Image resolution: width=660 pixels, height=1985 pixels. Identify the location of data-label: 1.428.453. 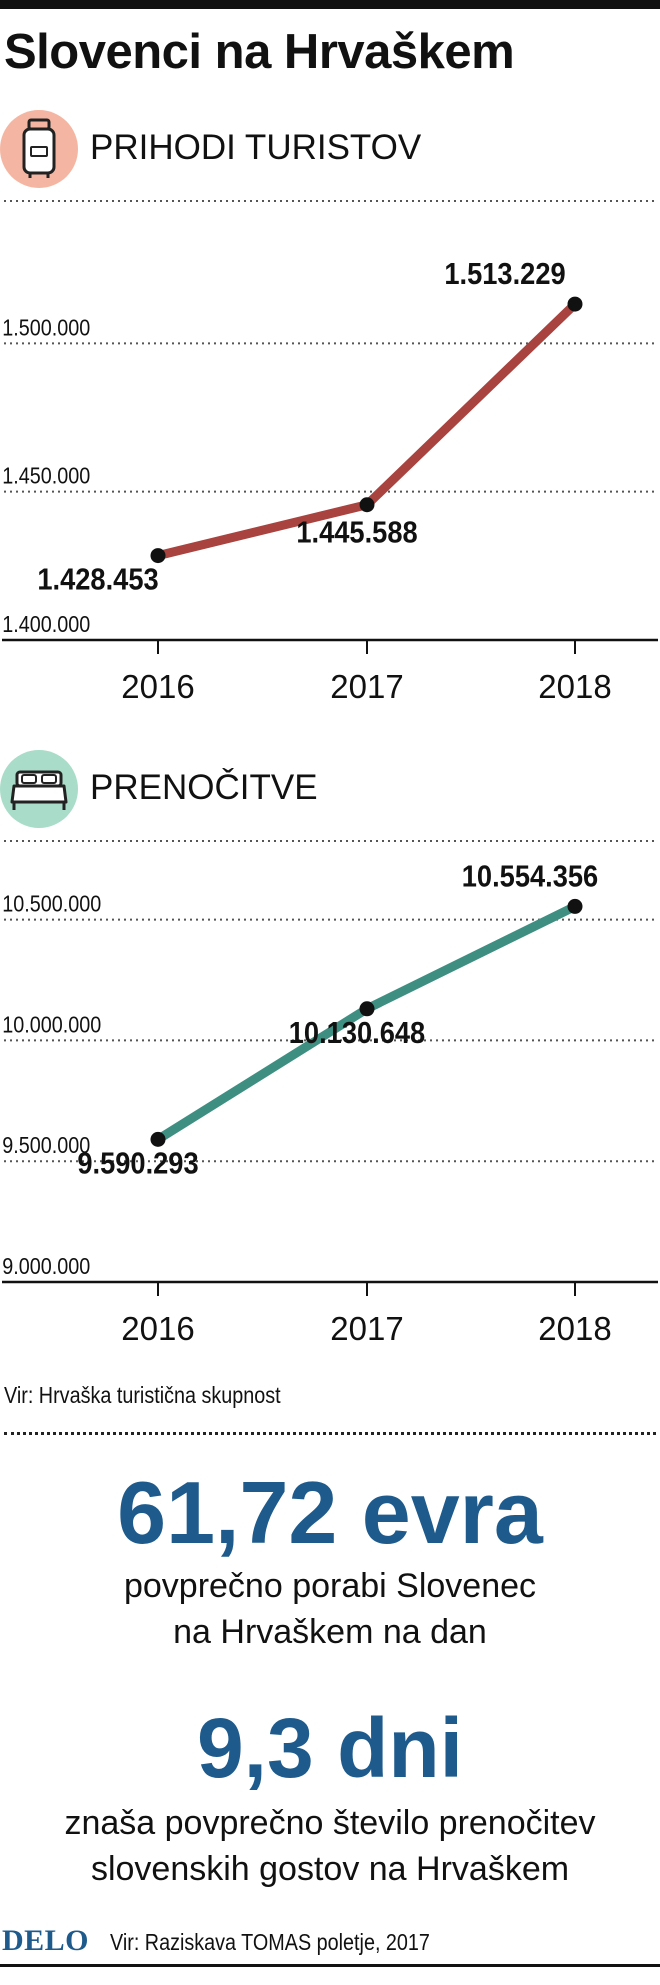
(97, 580).